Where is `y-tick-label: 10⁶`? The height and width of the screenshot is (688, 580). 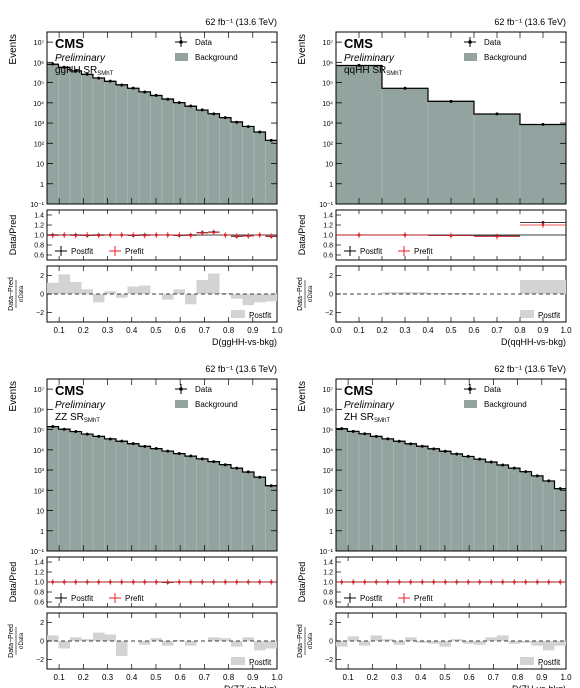 y-tick-label: 10⁶ is located at coordinates (38, 63).